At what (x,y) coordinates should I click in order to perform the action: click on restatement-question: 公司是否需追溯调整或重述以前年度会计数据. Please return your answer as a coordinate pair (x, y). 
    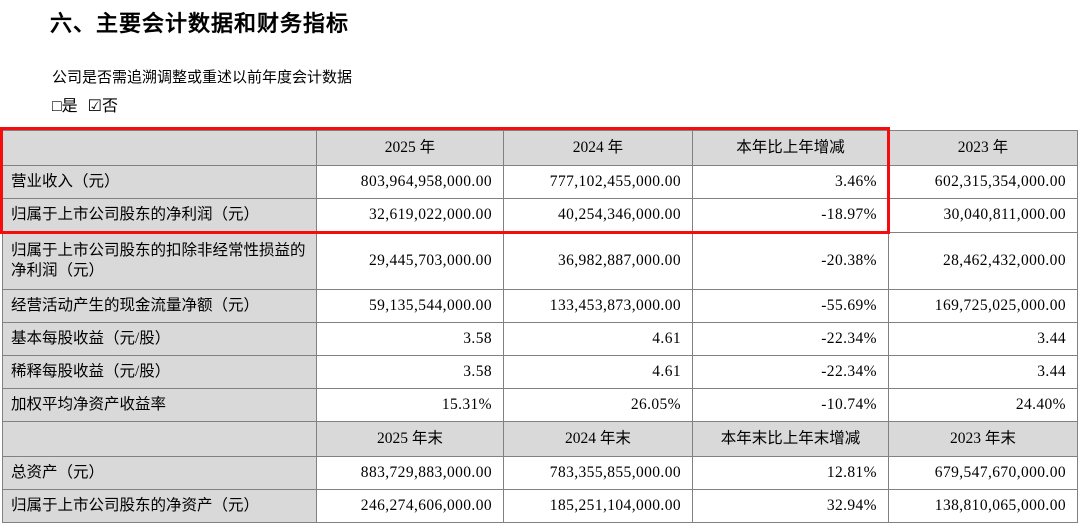
    Looking at the image, I should click on (202, 78).